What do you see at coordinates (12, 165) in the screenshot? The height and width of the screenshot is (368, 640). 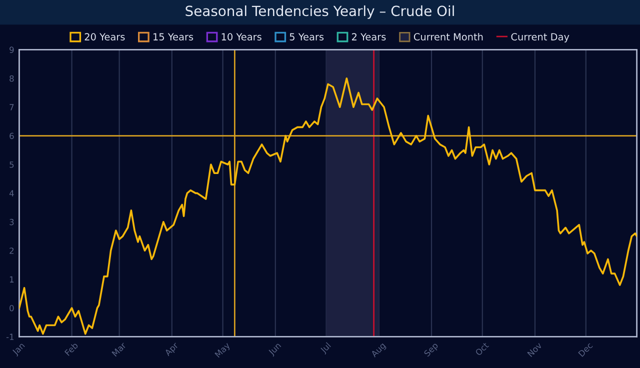 I see `y-tick-label: 5` at bounding box center [12, 165].